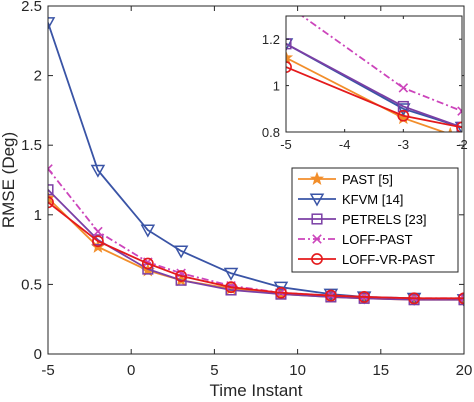  I want to click on y-tick-label: 0.5, so click(31, 284).